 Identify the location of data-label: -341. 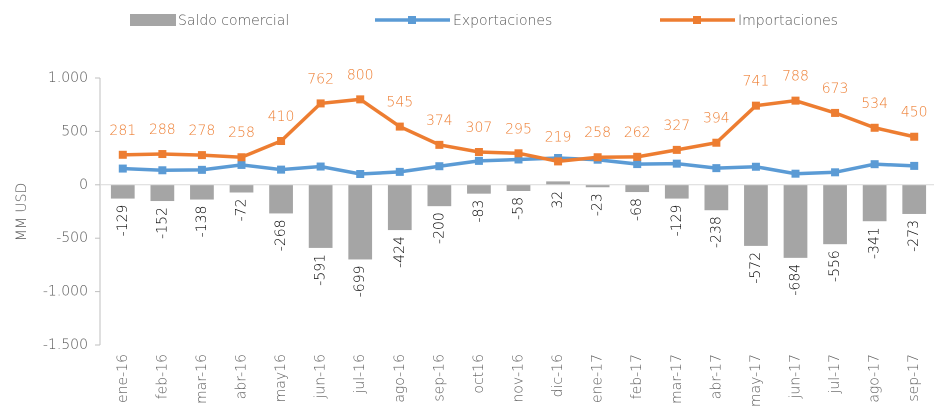
(875, 243).